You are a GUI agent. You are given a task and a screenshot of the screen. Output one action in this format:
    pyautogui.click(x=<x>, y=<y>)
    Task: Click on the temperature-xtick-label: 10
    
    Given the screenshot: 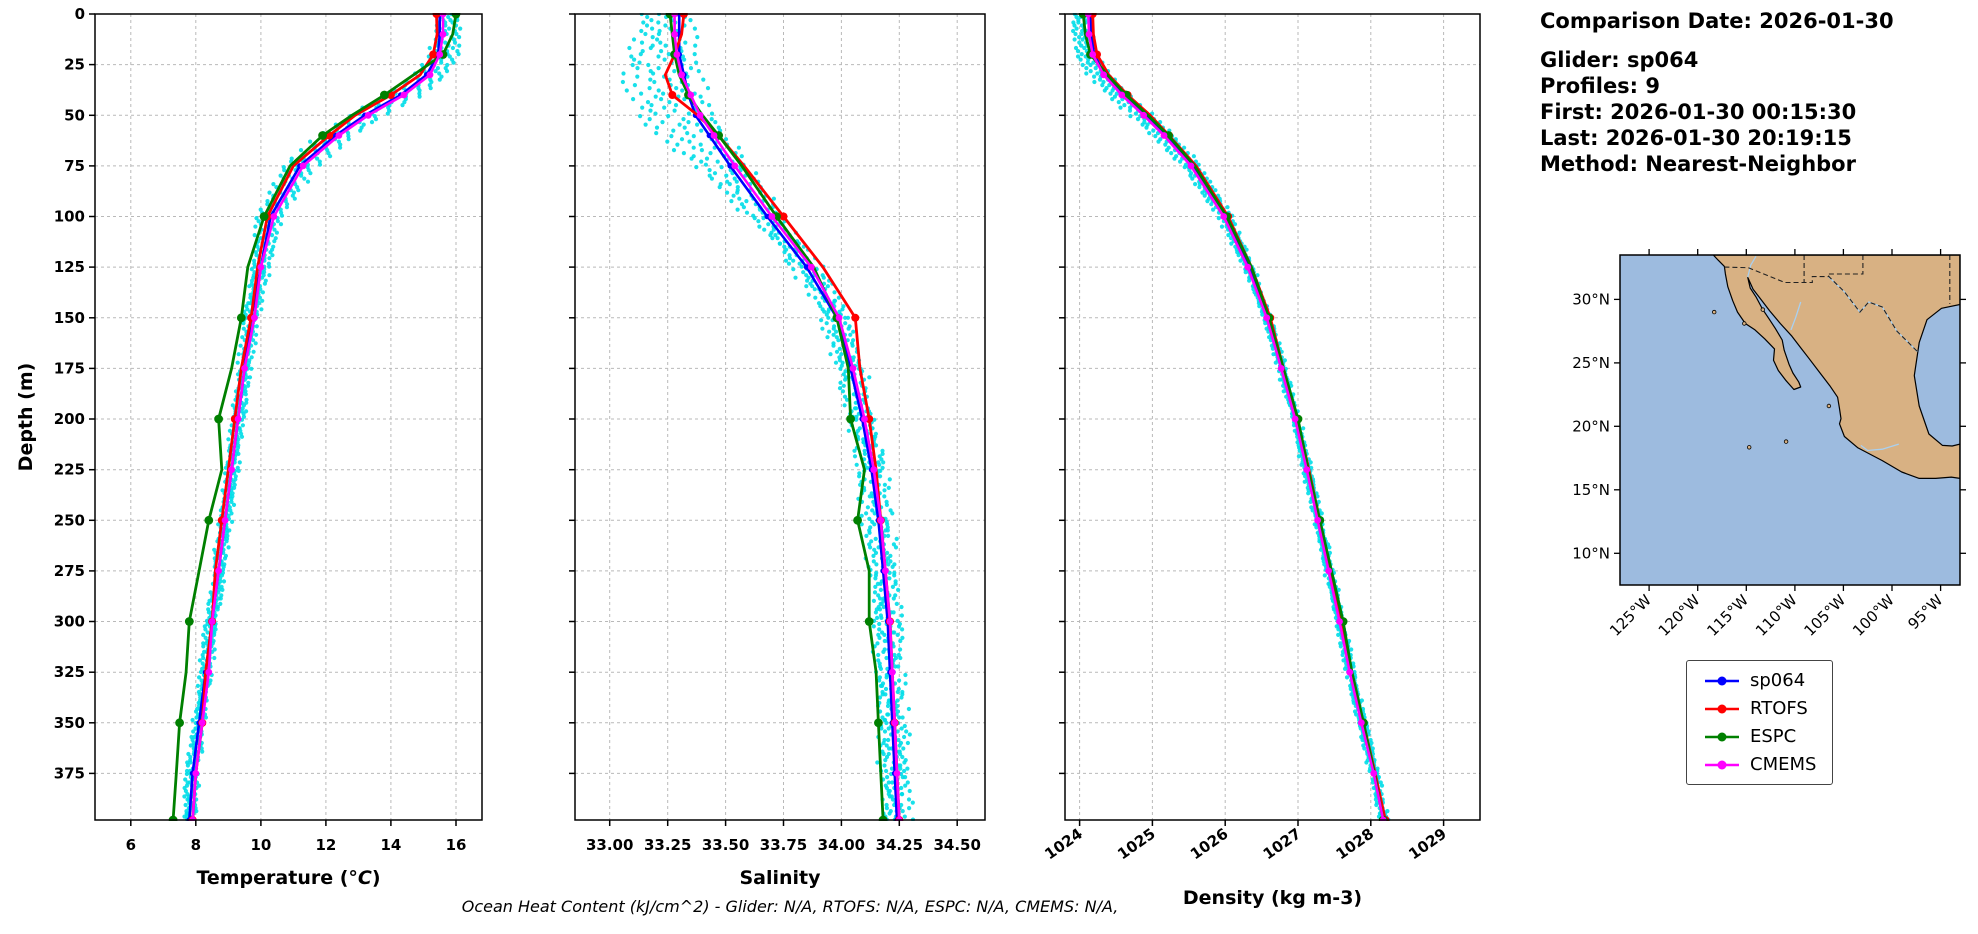 What is the action you would take?
    pyautogui.click(x=260, y=845)
    